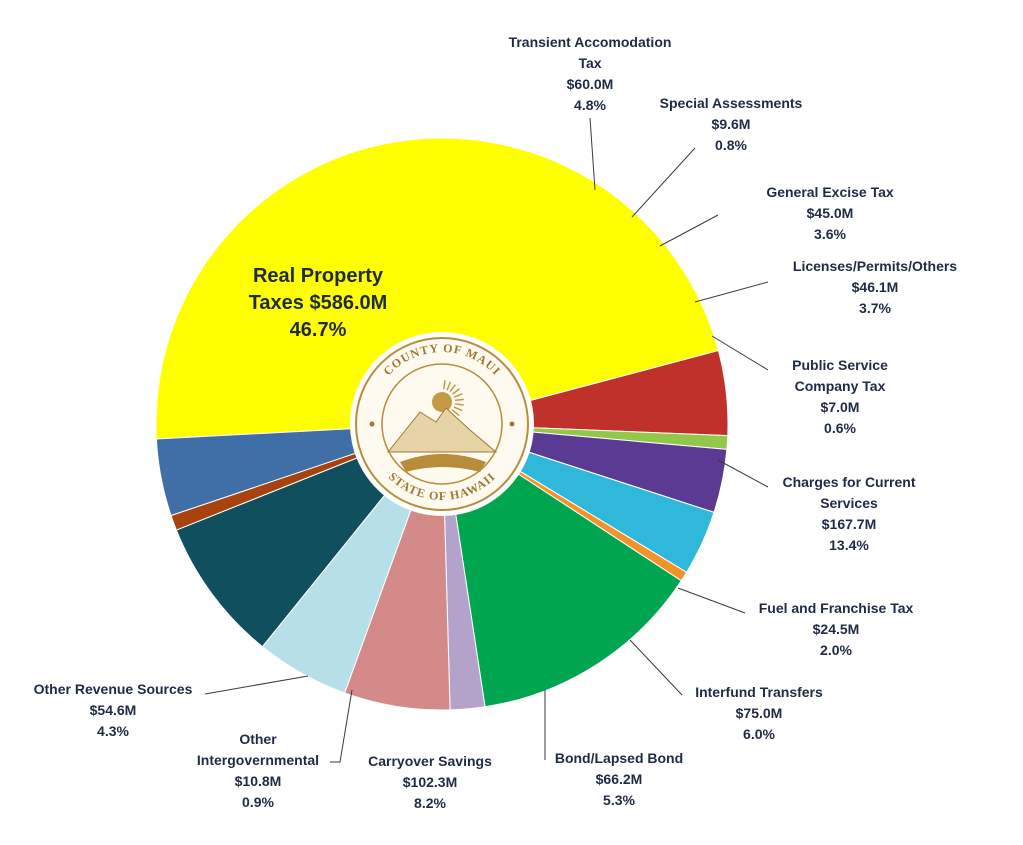 This screenshot has width=1023, height=845. What do you see at coordinates (840, 386) in the screenshot?
I see `label-name: Company Tax` at bounding box center [840, 386].